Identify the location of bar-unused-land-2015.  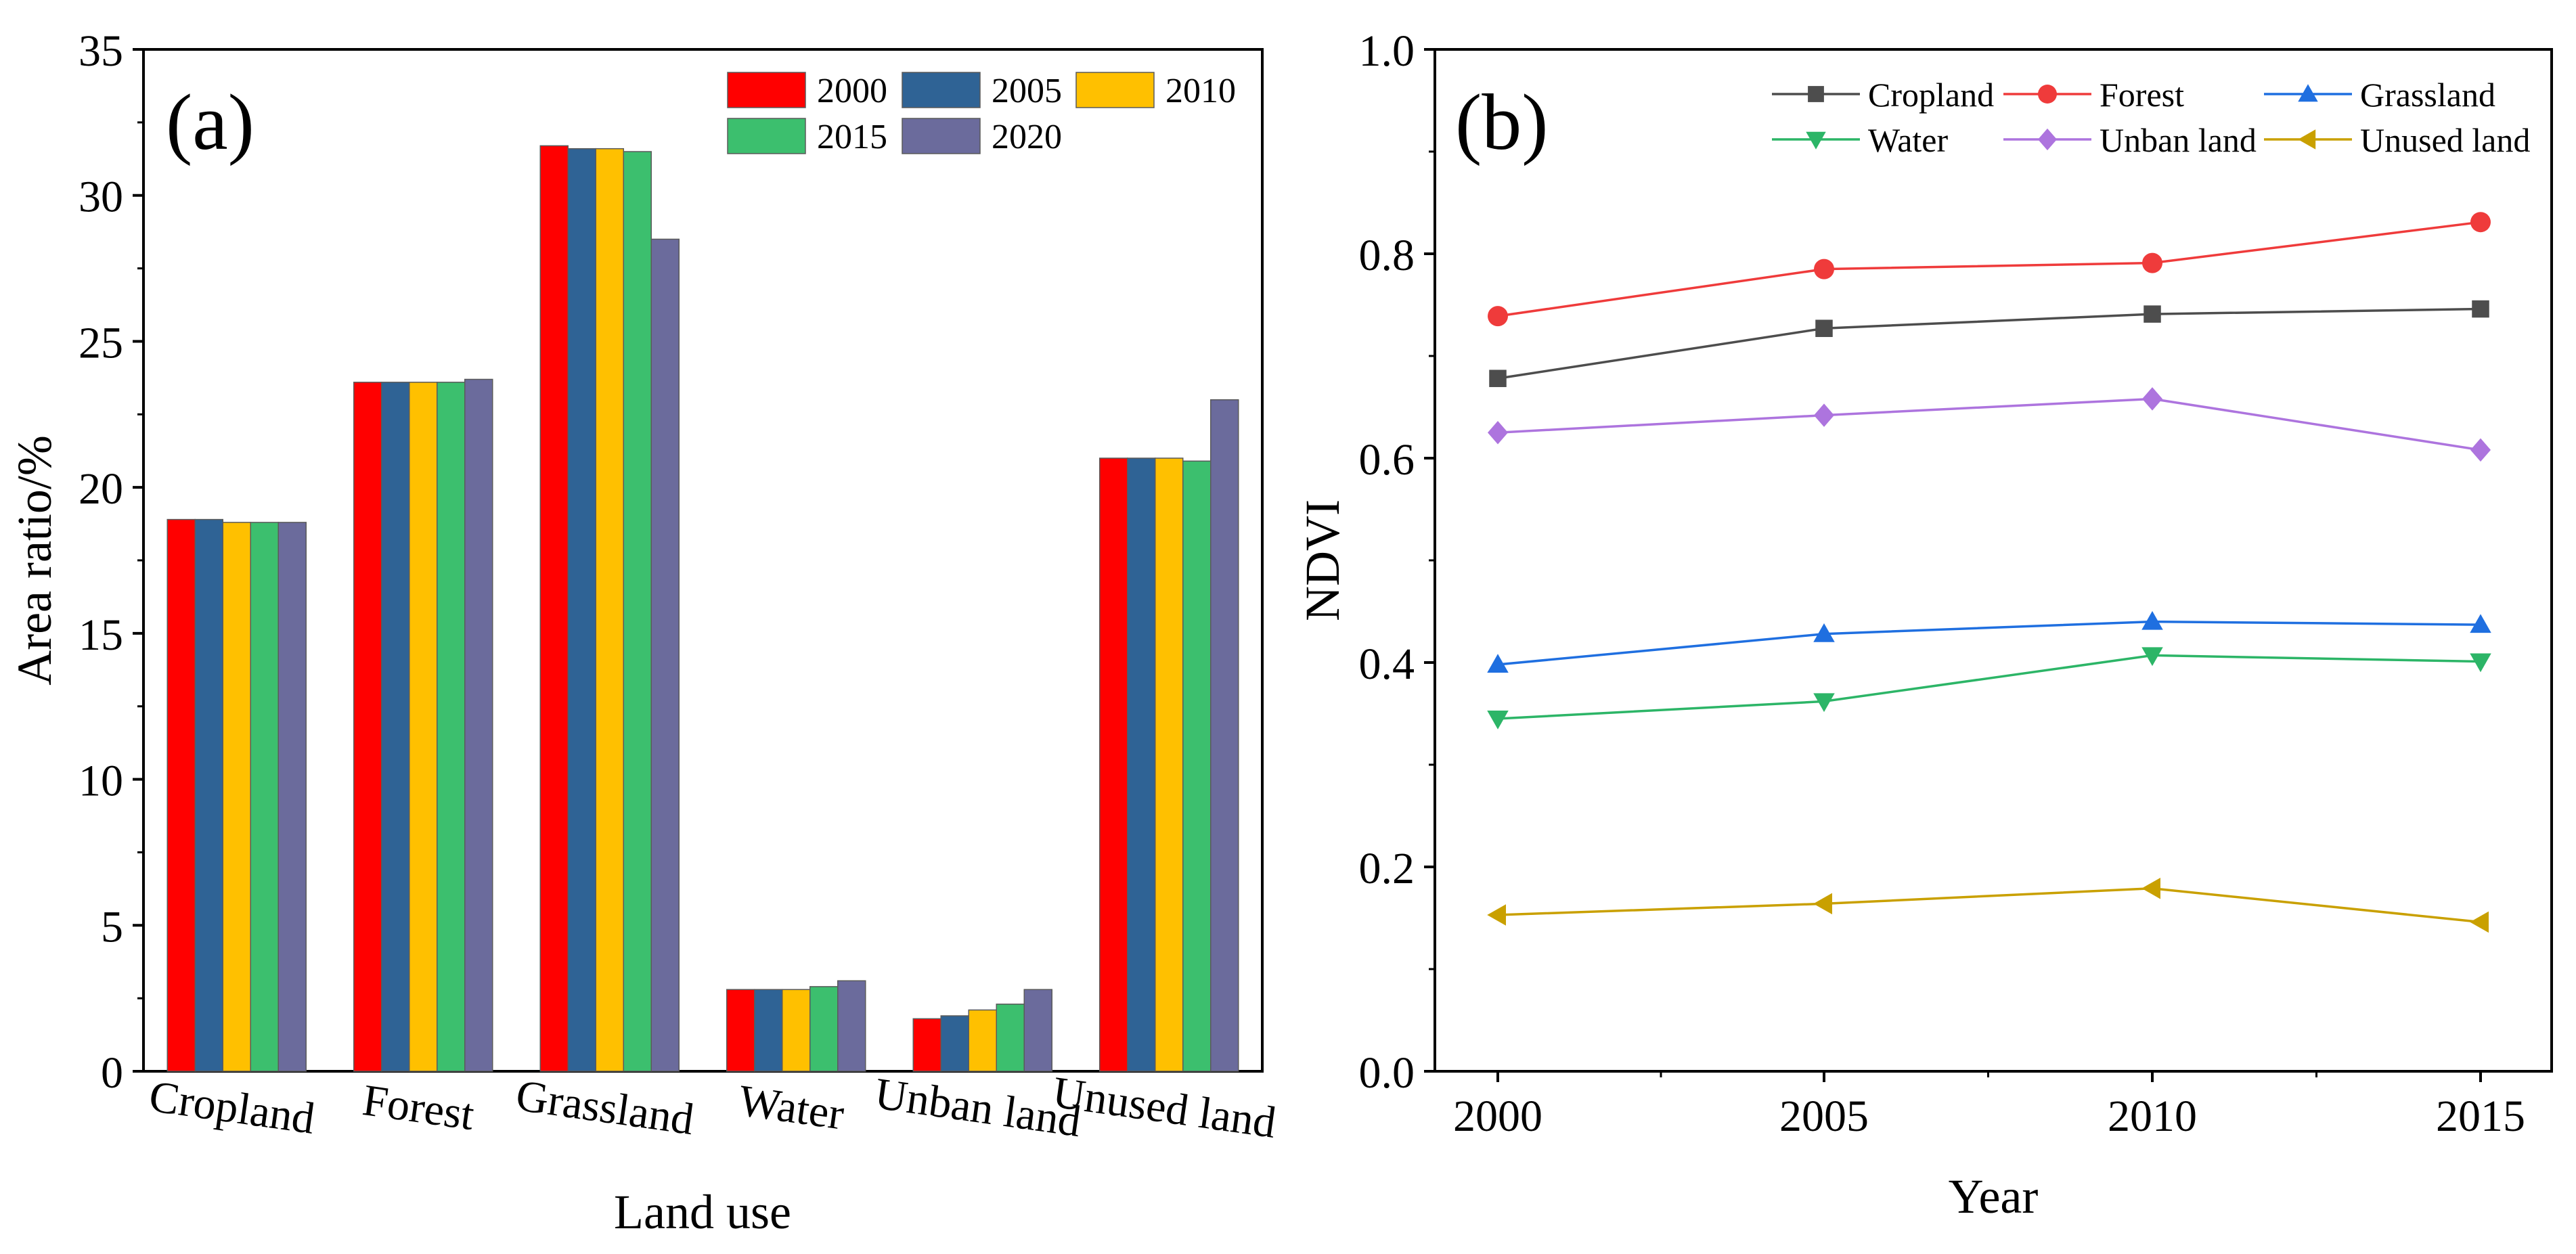
(1197, 766).